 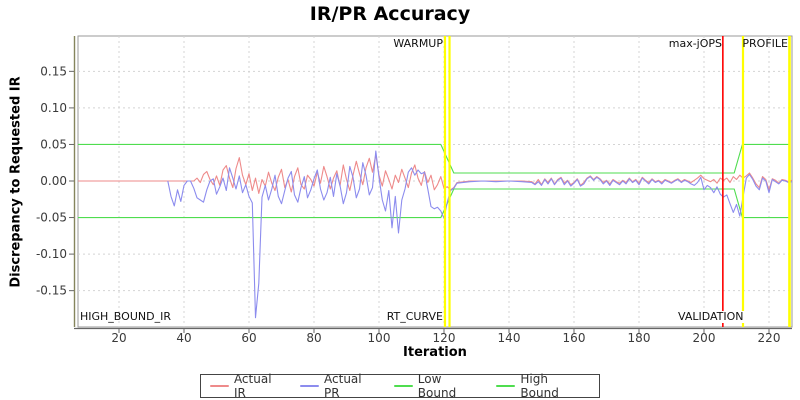 What do you see at coordinates (444, 338) in the screenshot?
I see `x-tick-label: 120` at bounding box center [444, 338].